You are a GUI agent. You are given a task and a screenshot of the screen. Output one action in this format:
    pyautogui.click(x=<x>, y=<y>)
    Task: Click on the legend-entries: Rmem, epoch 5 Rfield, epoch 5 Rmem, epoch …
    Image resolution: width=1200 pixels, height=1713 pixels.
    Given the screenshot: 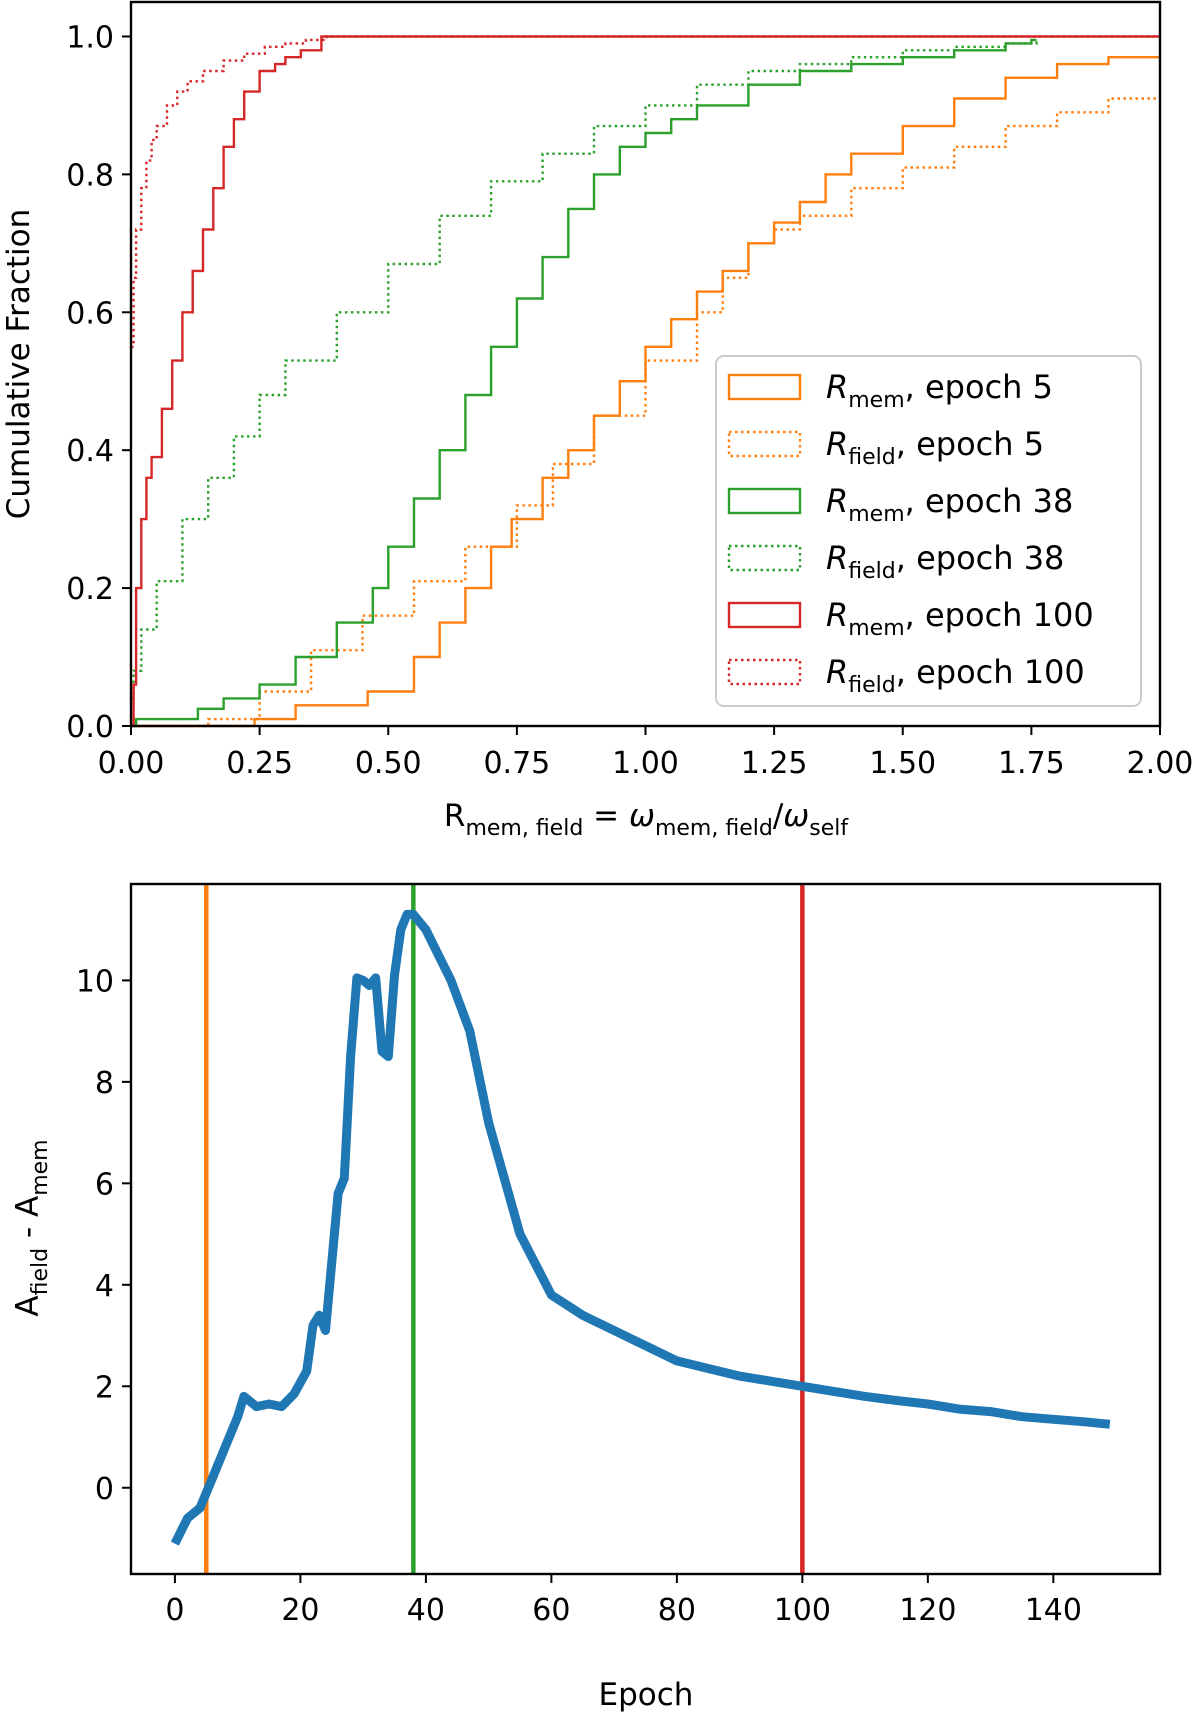 What is the action you would take?
    pyautogui.click(x=910, y=533)
    